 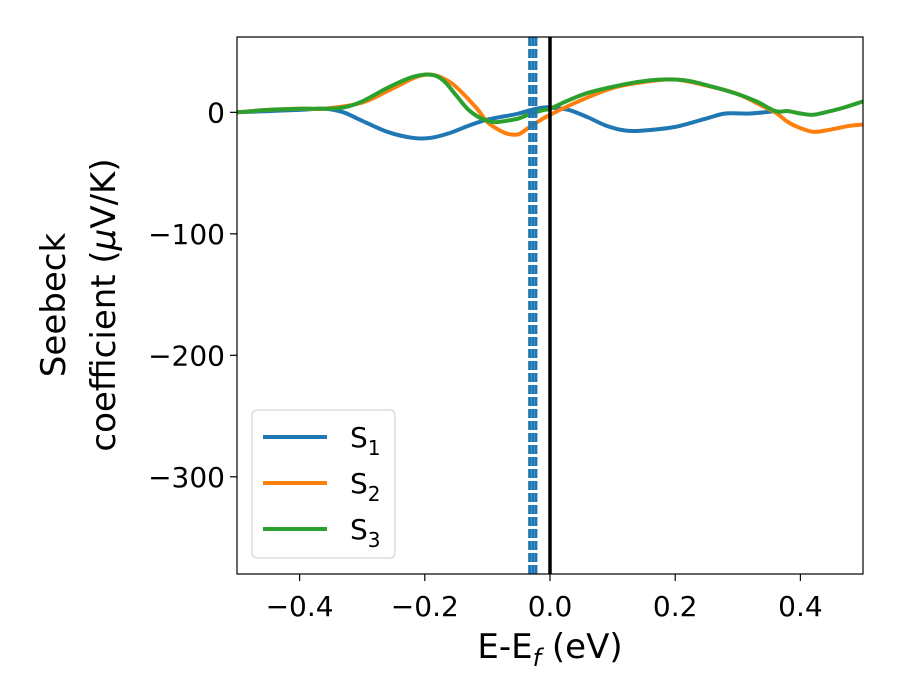 What do you see at coordinates (300, 606) in the screenshot?
I see `x-tick-label: −0.4` at bounding box center [300, 606].